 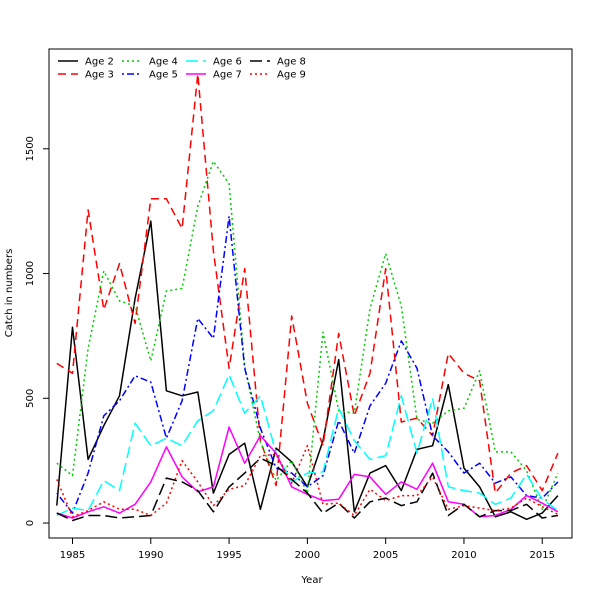 I want to click on y-axis: 0 500 1000 1500, so click(x=37, y=331).